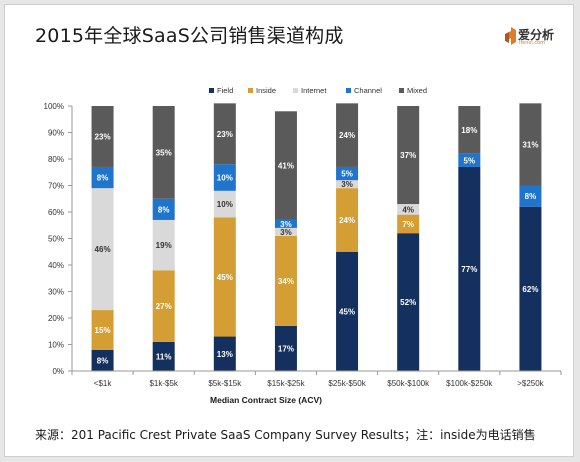 Image resolution: width=580 pixels, height=462 pixels. Describe the element at coordinates (368, 90) in the screenshot. I see `legend-label: Channel` at that location.